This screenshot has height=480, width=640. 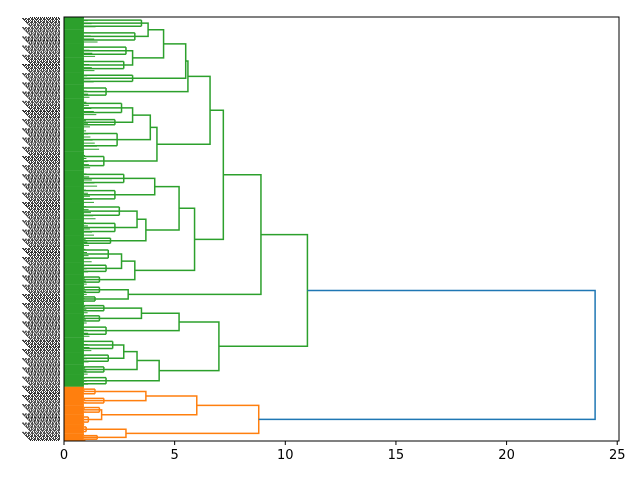 I want to click on x-tick-label: 0, so click(x=64, y=455).